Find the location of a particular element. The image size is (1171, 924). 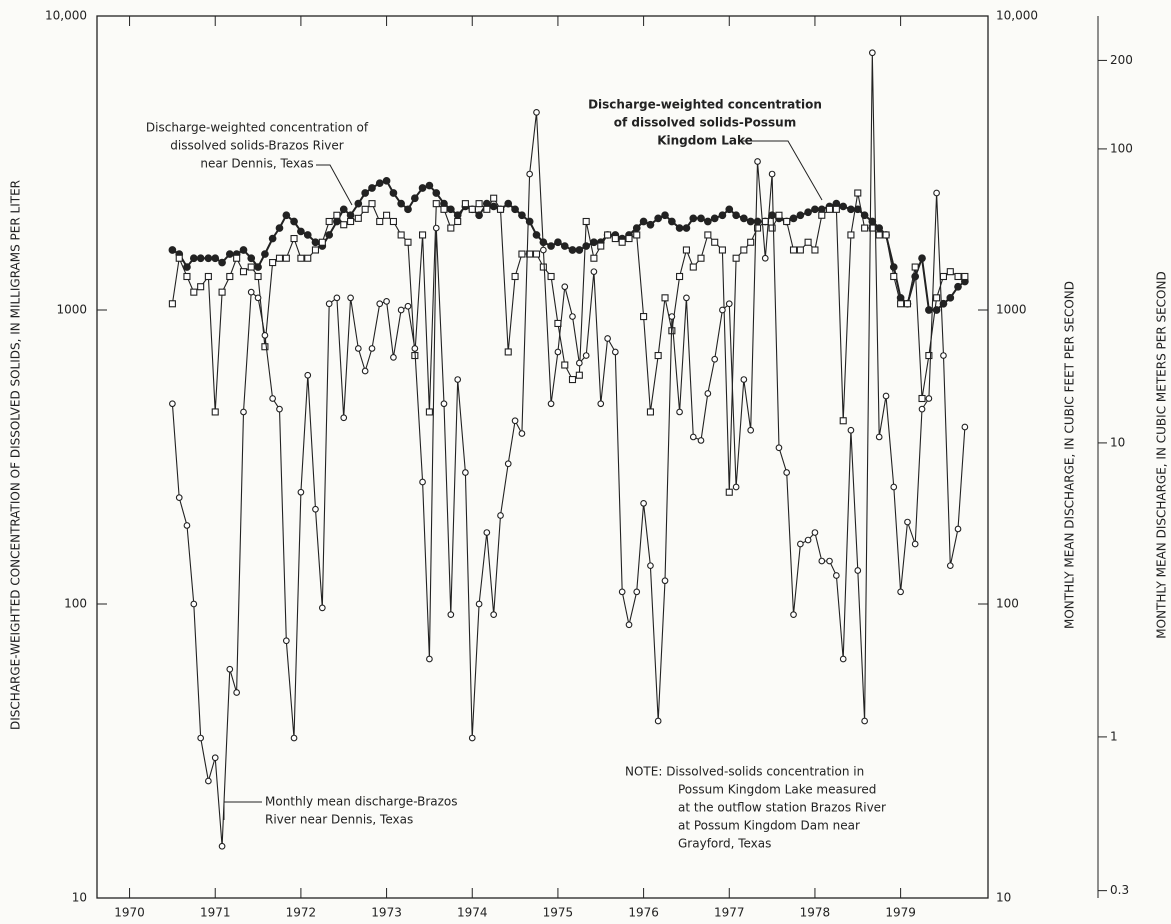

annotation-text: Discharge-weighted concentration of is located at coordinates (257, 128).